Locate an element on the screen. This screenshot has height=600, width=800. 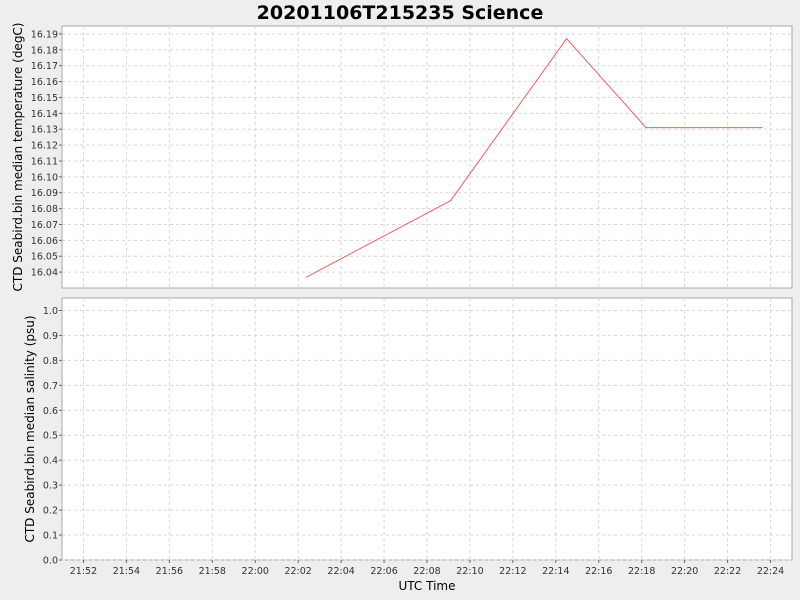
plot-2-ytick-label-0: 0.0 is located at coordinates (50, 561).